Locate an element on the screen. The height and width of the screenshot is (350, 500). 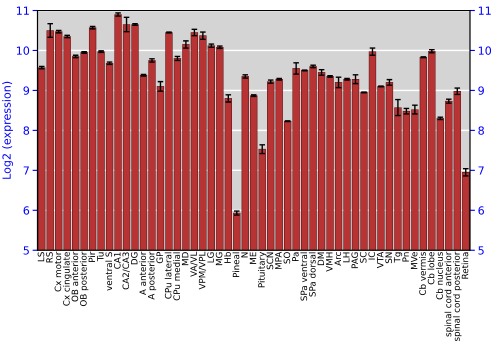
x-tick-label: A posterior is located at coordinates (152, 276).